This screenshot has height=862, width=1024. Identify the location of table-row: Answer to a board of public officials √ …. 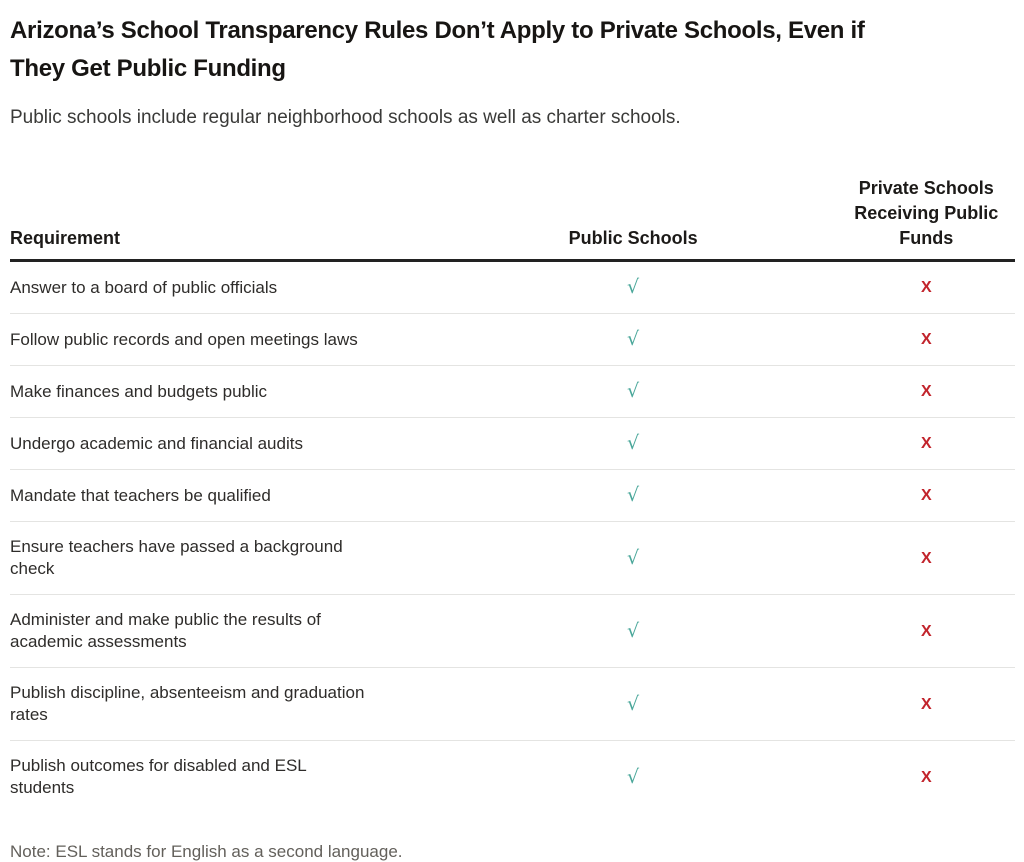
(512, 287).